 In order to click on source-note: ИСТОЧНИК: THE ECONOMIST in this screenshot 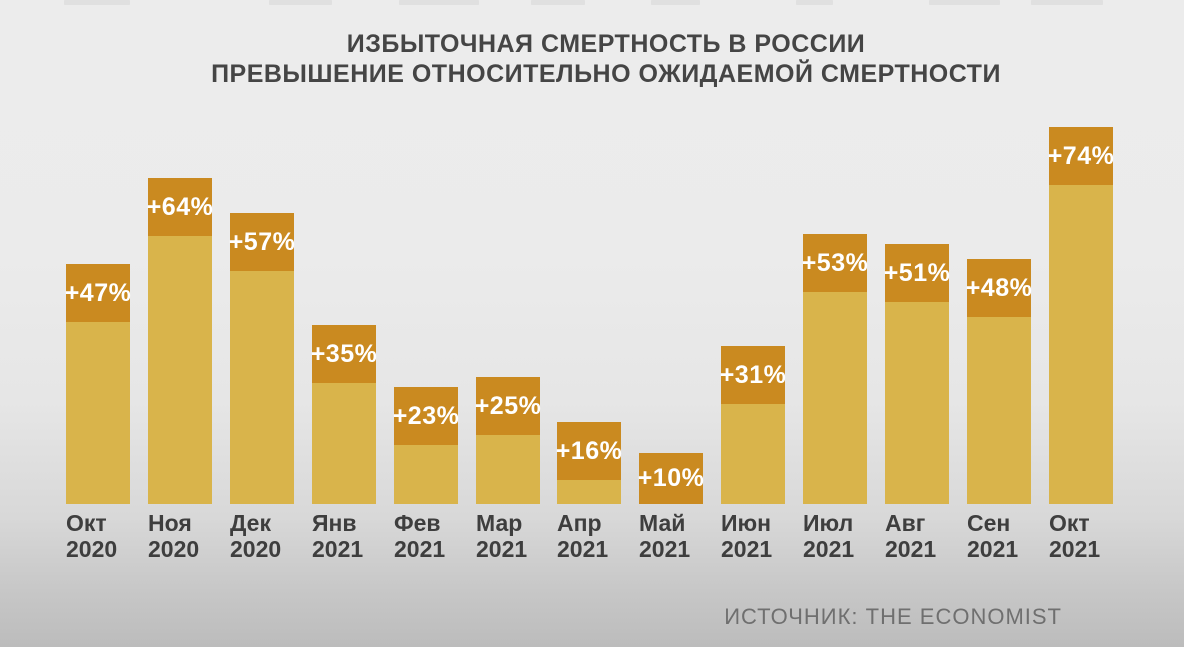, I will do `click(893, 616)`.